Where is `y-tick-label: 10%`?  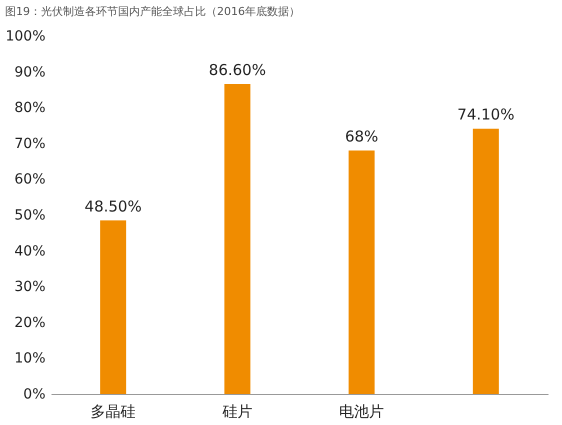 y-tick-label: 10% is located at coordinates (30, 358).